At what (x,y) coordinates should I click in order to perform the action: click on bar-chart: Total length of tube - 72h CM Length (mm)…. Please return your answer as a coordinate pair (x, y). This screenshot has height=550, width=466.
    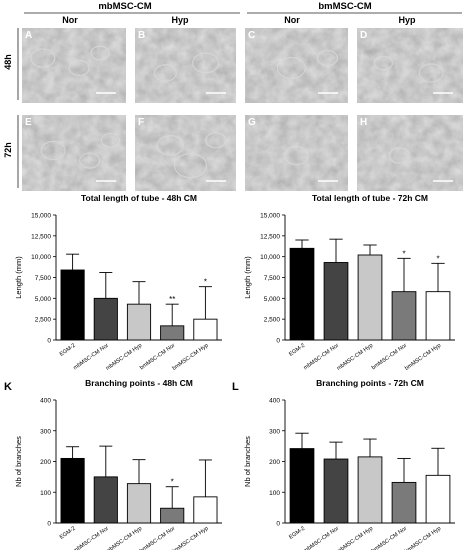
    Looking at the image, I should click on (349, 282).